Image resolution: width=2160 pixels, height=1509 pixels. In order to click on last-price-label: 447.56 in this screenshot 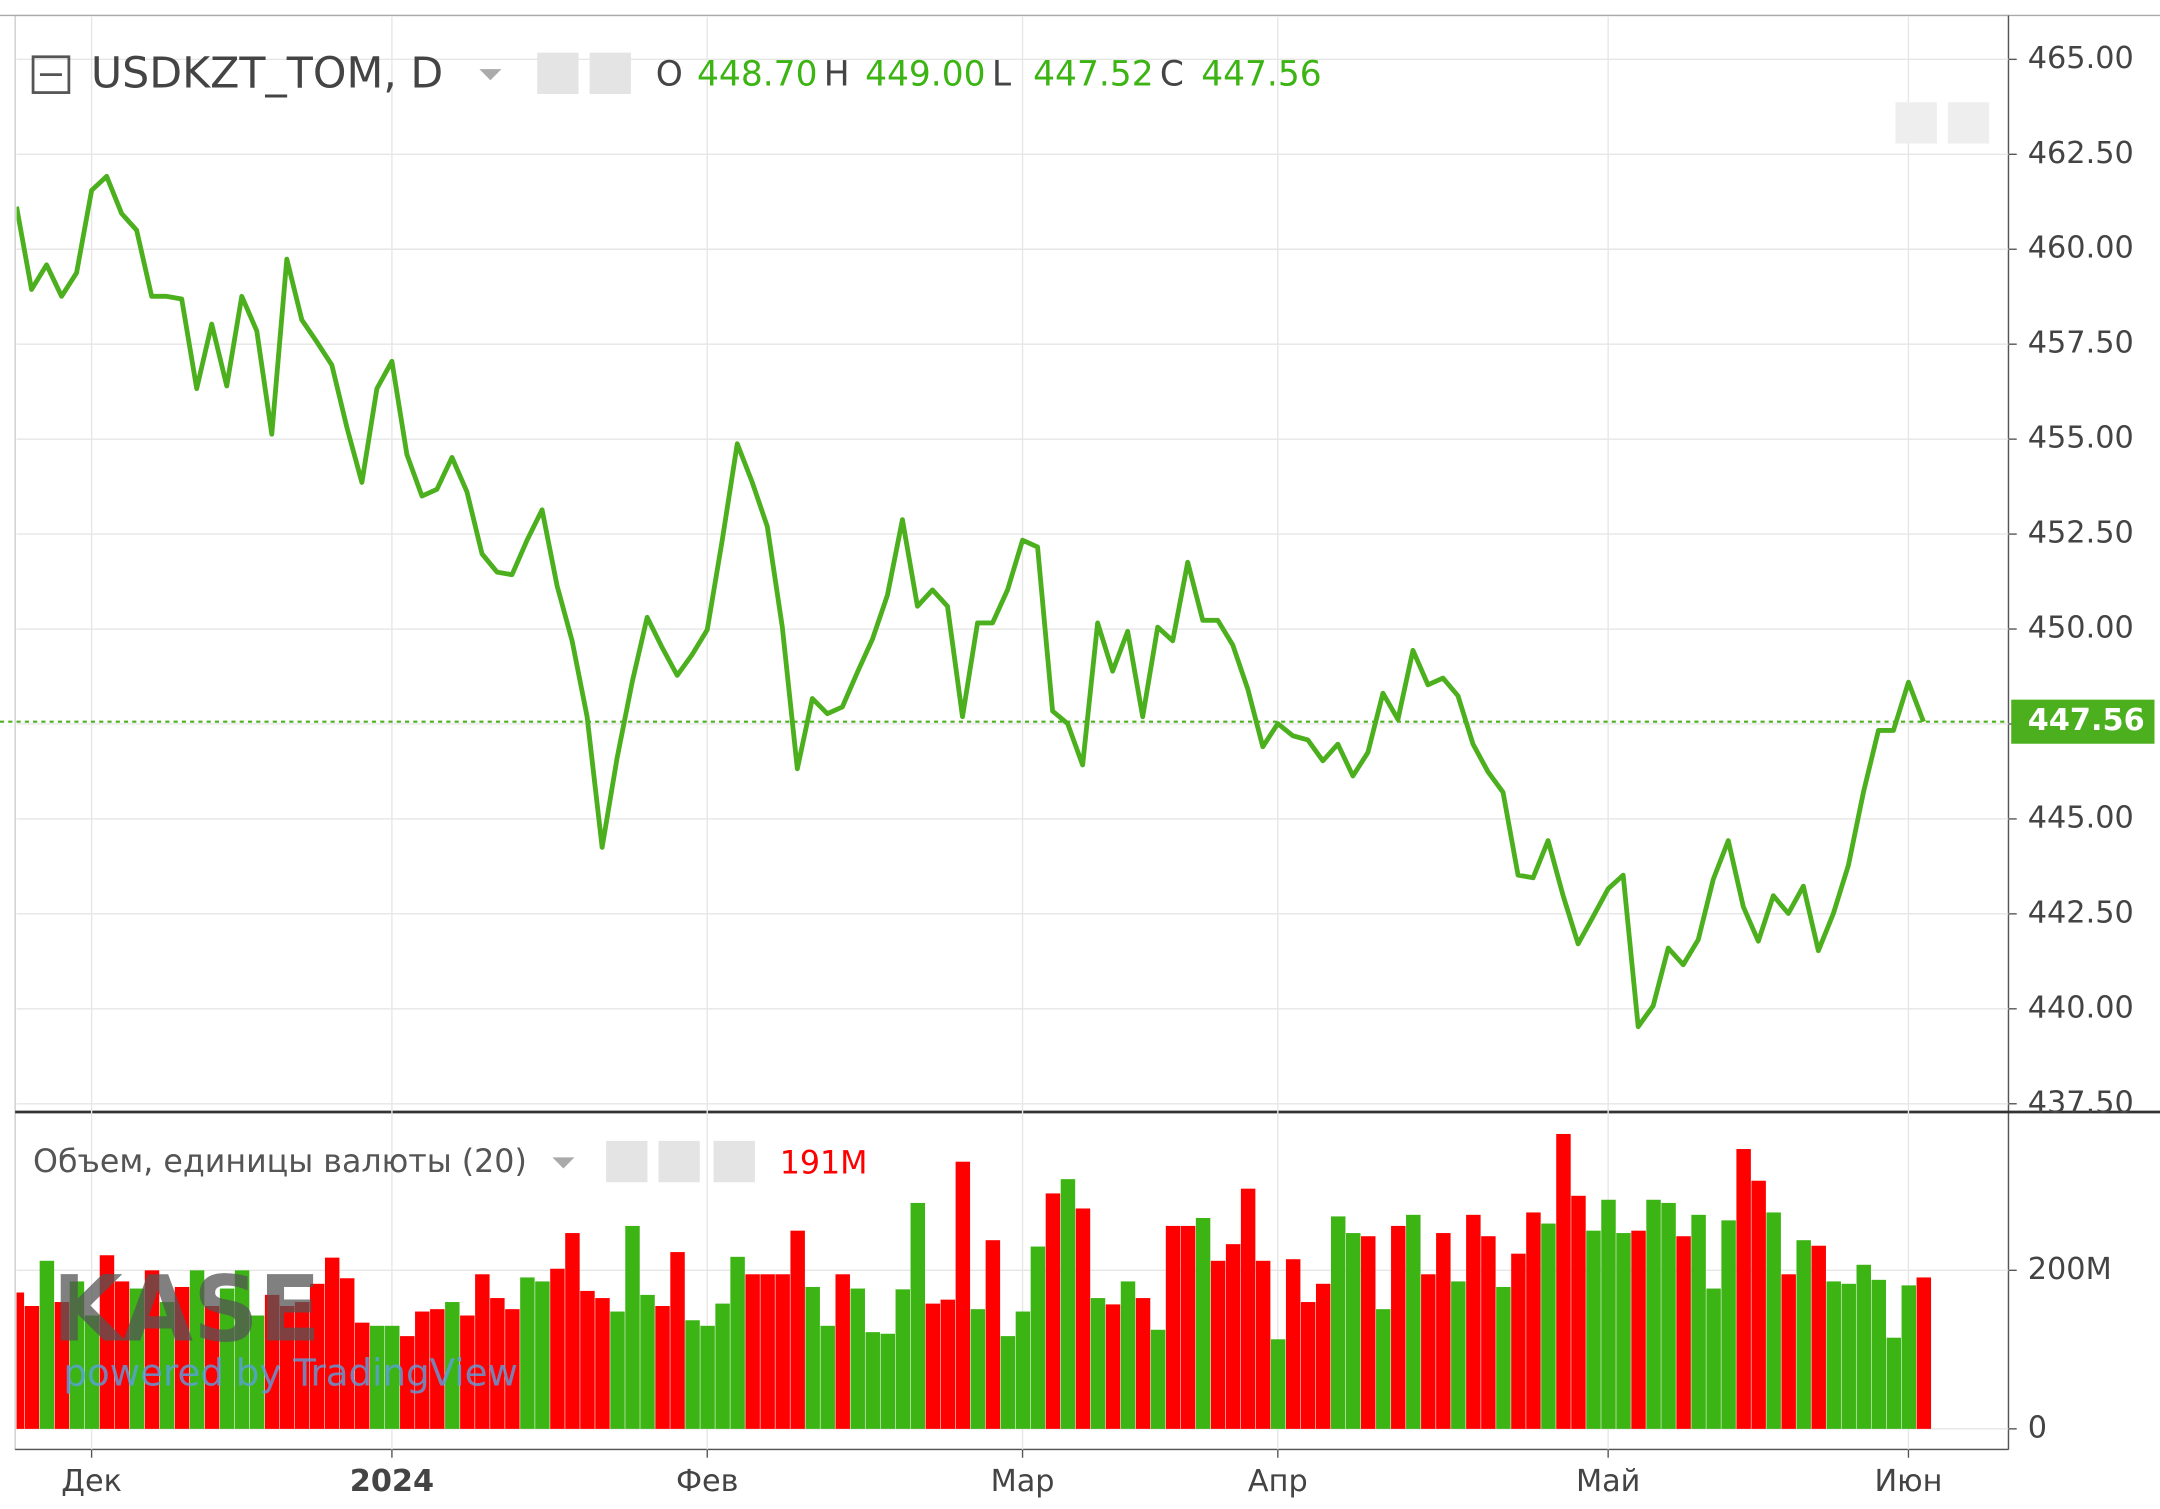, I will do `click(2086, 720)`.